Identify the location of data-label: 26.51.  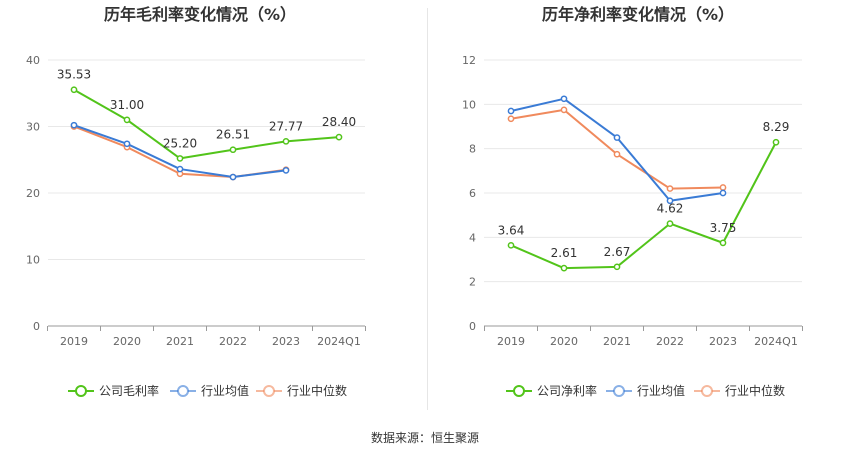
(233, 135).